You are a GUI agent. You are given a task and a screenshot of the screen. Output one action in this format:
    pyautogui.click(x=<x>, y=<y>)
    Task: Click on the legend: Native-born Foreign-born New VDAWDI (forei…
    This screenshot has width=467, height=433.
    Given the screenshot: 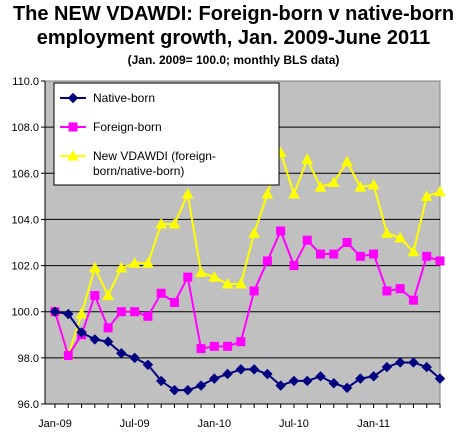 What is the action you would take?
    pyautogui.click(x=166, y=134)
    